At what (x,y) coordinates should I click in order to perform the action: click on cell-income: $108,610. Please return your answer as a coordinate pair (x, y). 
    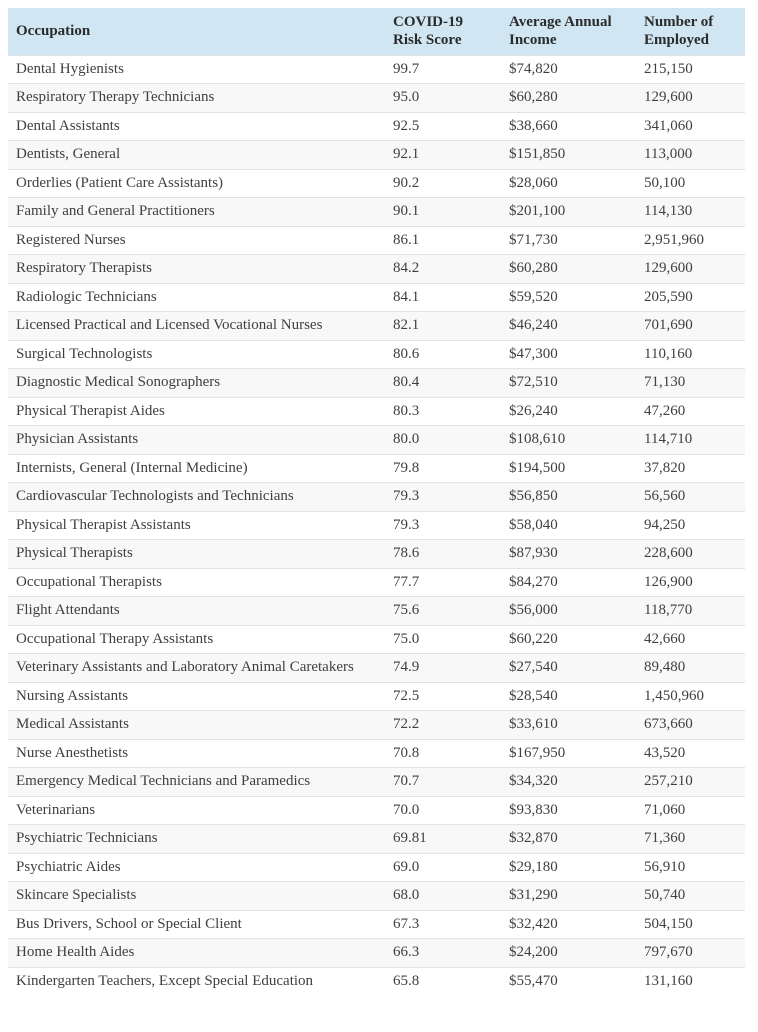
    Looking at the image, I should click on (568, 439).